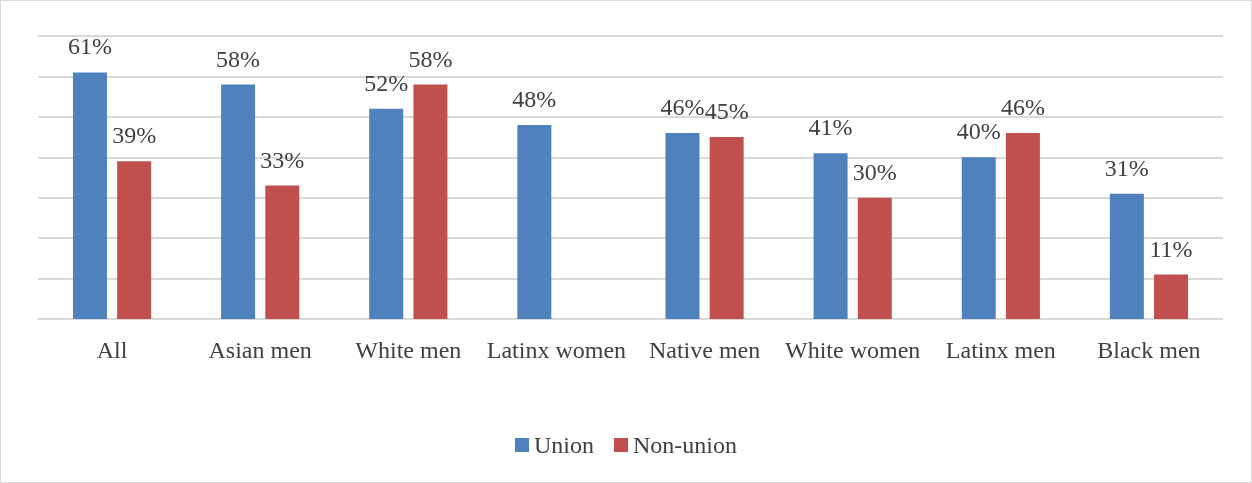 The height and width of the screenshot is (483, 1252). Describe the element at coordinates (830, 127) in the screenshot. I see `data-label: 41%` at that location.